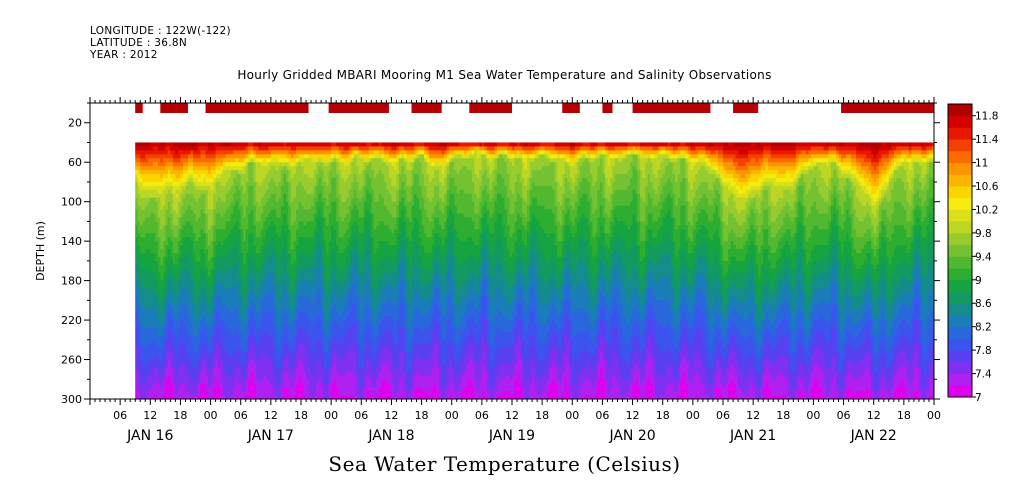 The height and width of the screenshot is (504, 1009). What do you see at coordinates (138, 43) in the screenshot?
I see `latitude-label: LATITUDE : 36.8N` at bounding box center [138, 43].